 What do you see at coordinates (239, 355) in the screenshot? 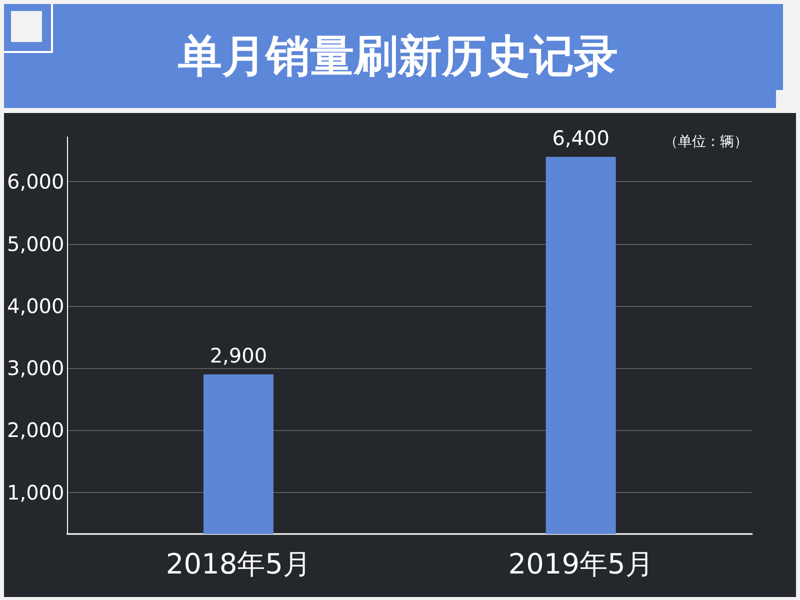
I see `data-label: 2,900` at bounding box center [239, 355].